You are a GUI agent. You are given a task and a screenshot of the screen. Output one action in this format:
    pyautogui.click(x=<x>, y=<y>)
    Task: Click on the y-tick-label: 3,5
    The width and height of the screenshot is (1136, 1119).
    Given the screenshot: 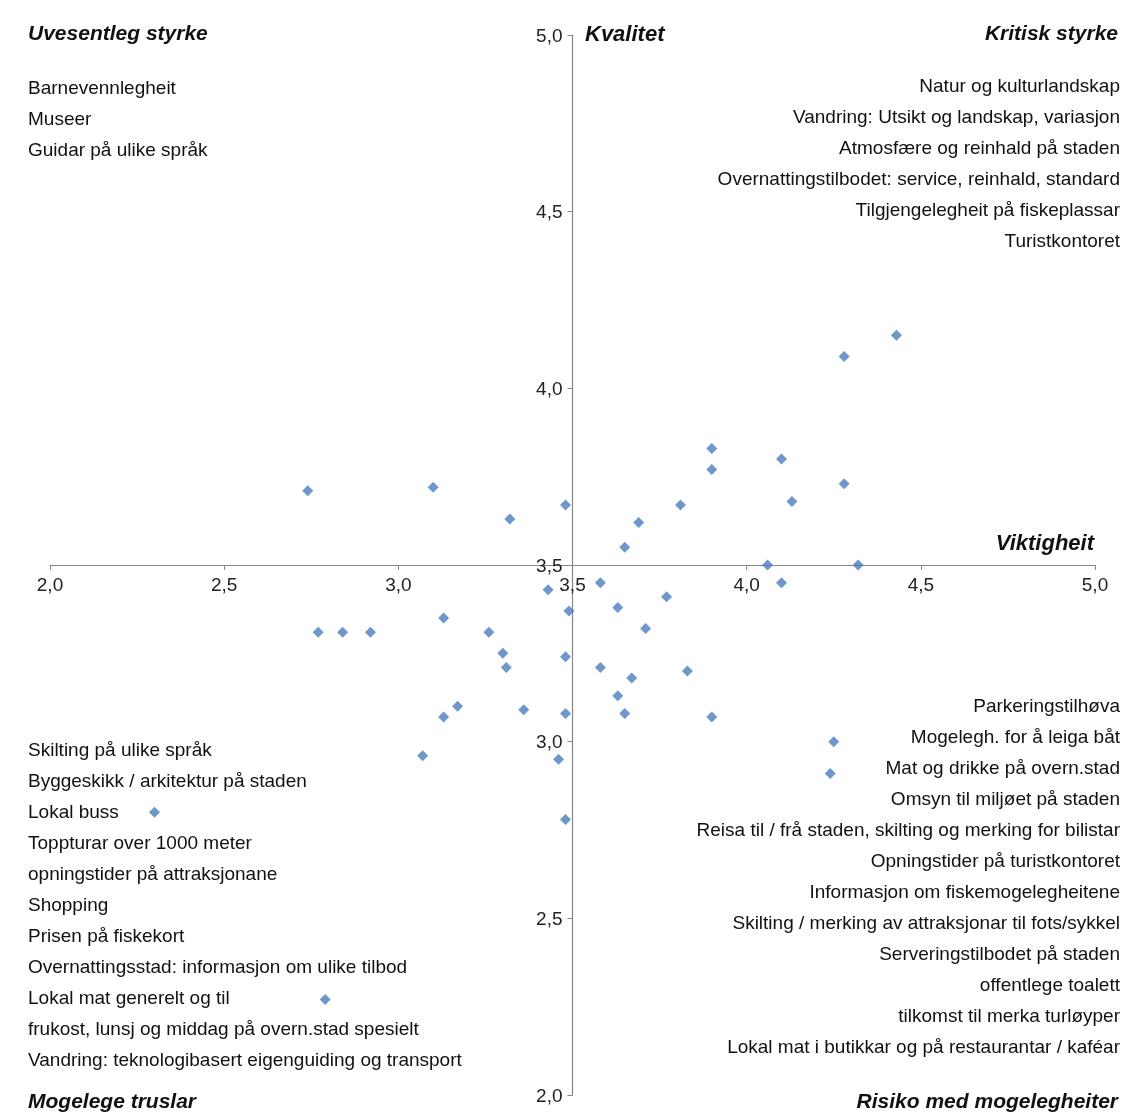 What is the action you would take?
    pyautogui.click(x=549, y=565)
    